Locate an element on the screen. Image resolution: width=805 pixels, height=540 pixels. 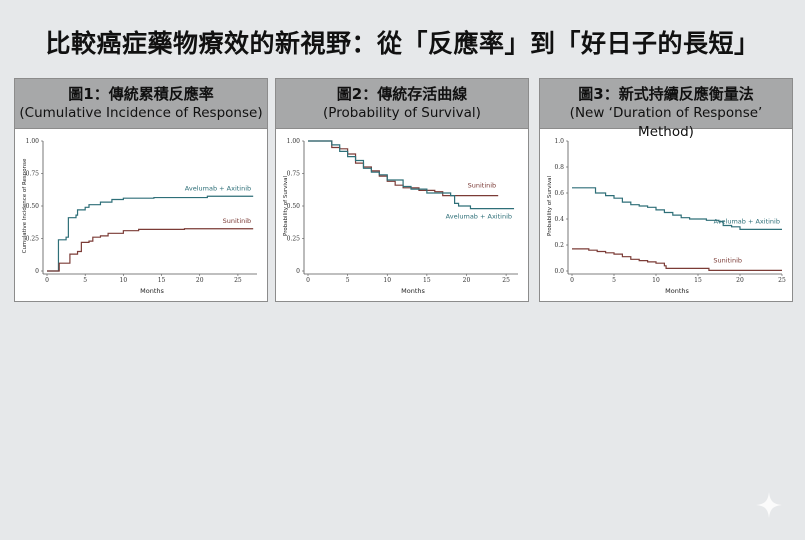
panel-title-en: (Probability of Survival) is located at coordinates (402, 113).